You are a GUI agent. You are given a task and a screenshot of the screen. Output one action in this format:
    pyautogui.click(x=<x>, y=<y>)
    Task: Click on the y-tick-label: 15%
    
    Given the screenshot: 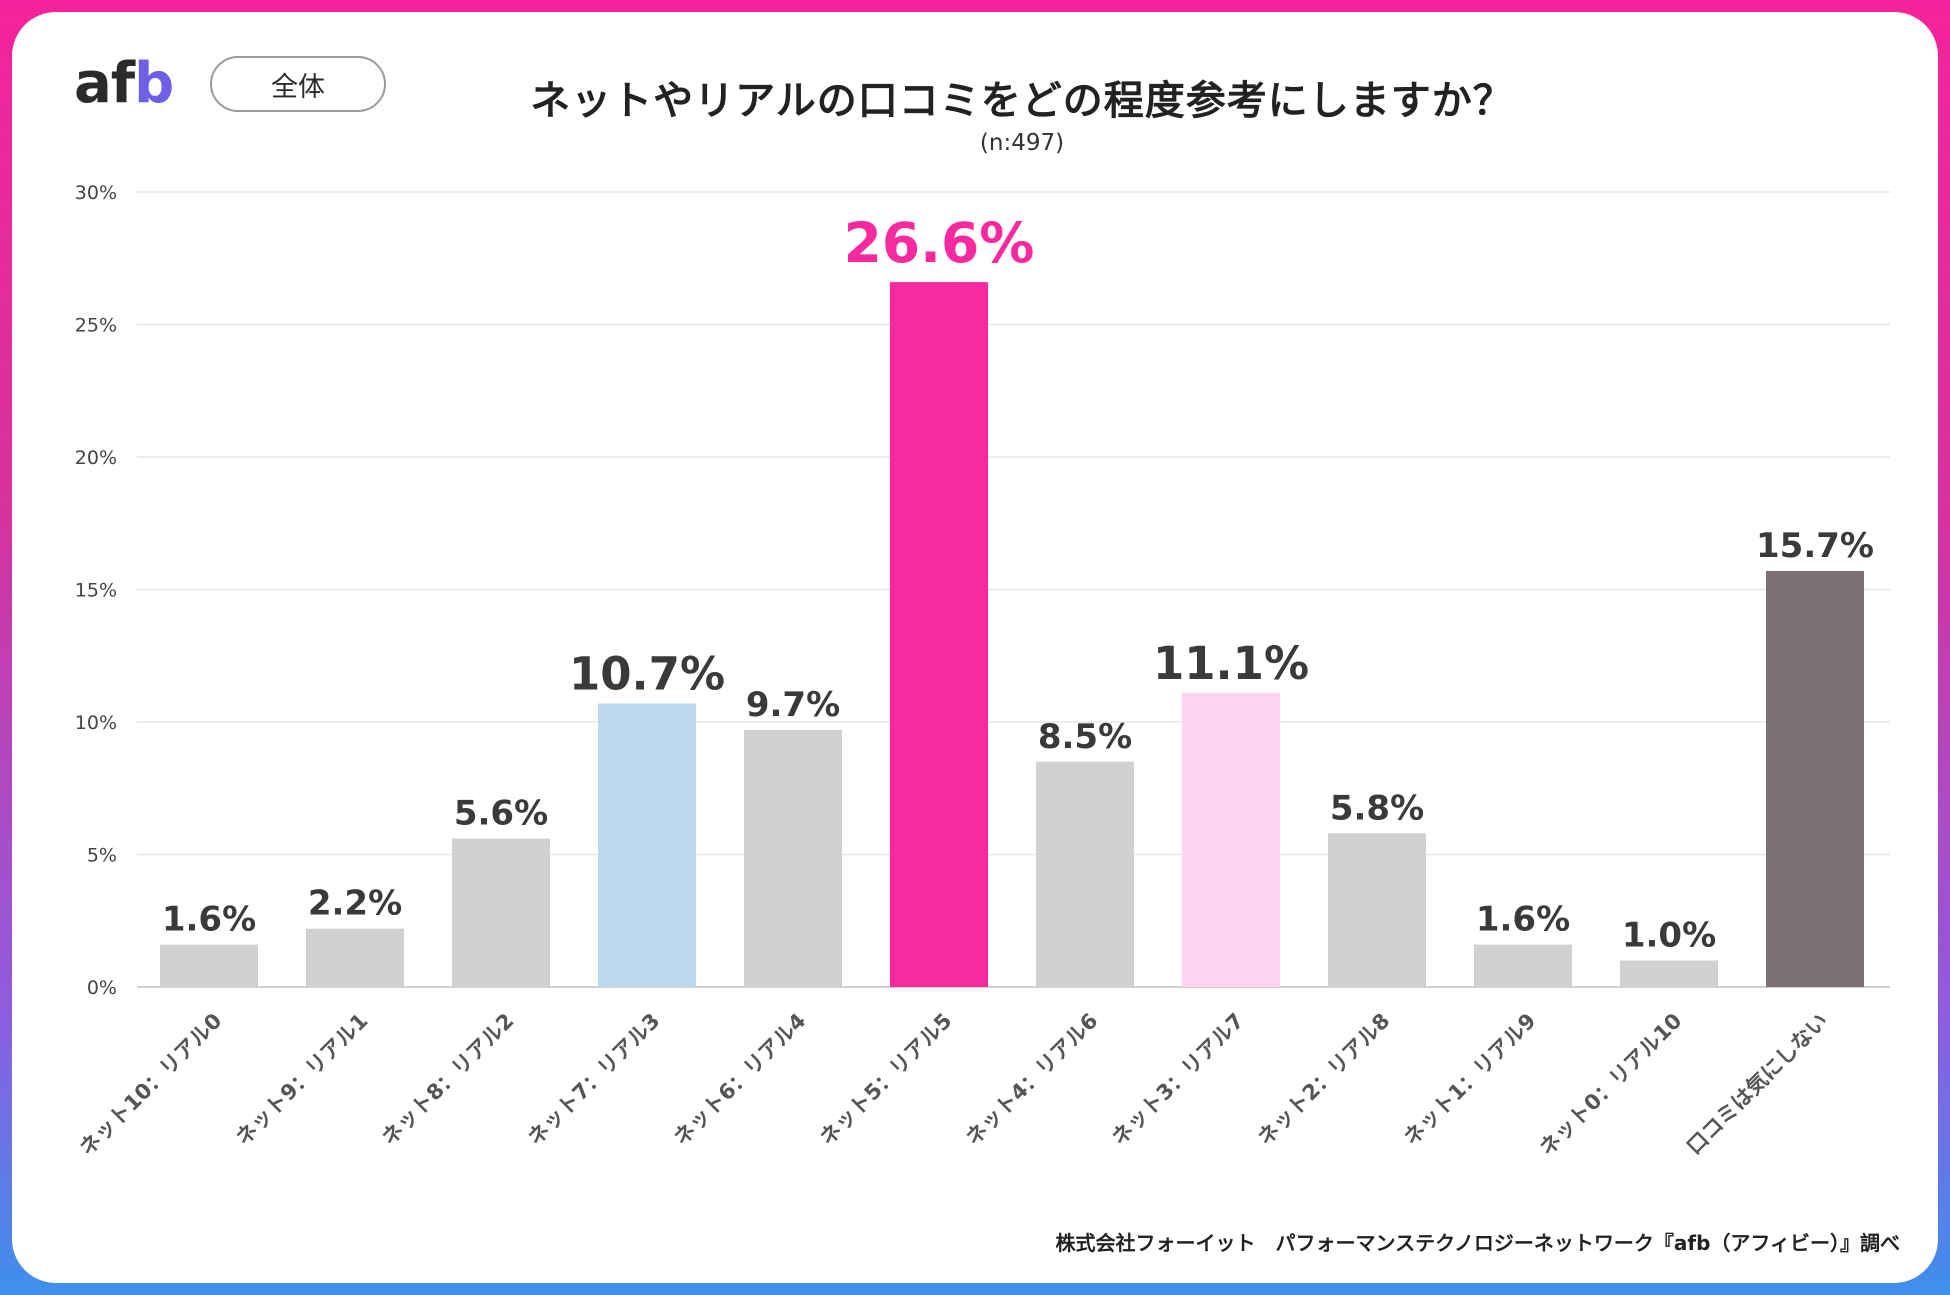 What is the action you would take?
    pyautogui.click(x=96, y=591)
    